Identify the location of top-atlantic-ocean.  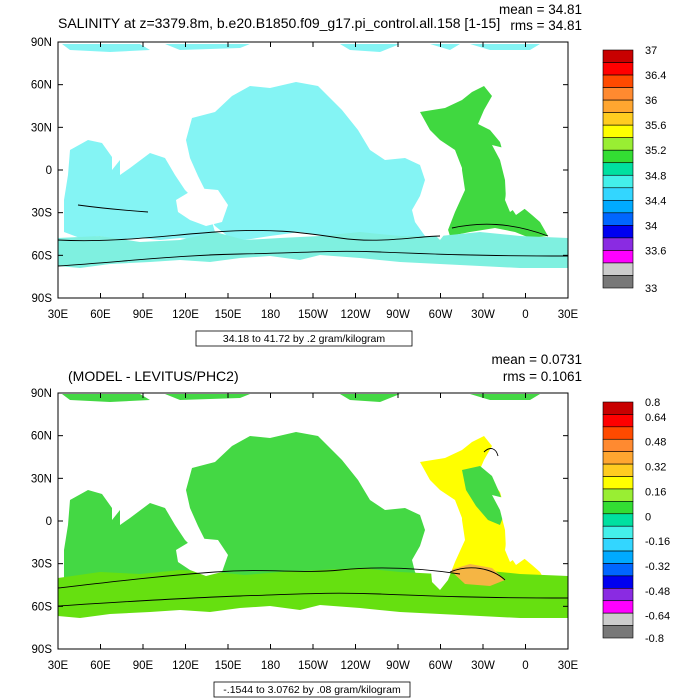
(484, 162).